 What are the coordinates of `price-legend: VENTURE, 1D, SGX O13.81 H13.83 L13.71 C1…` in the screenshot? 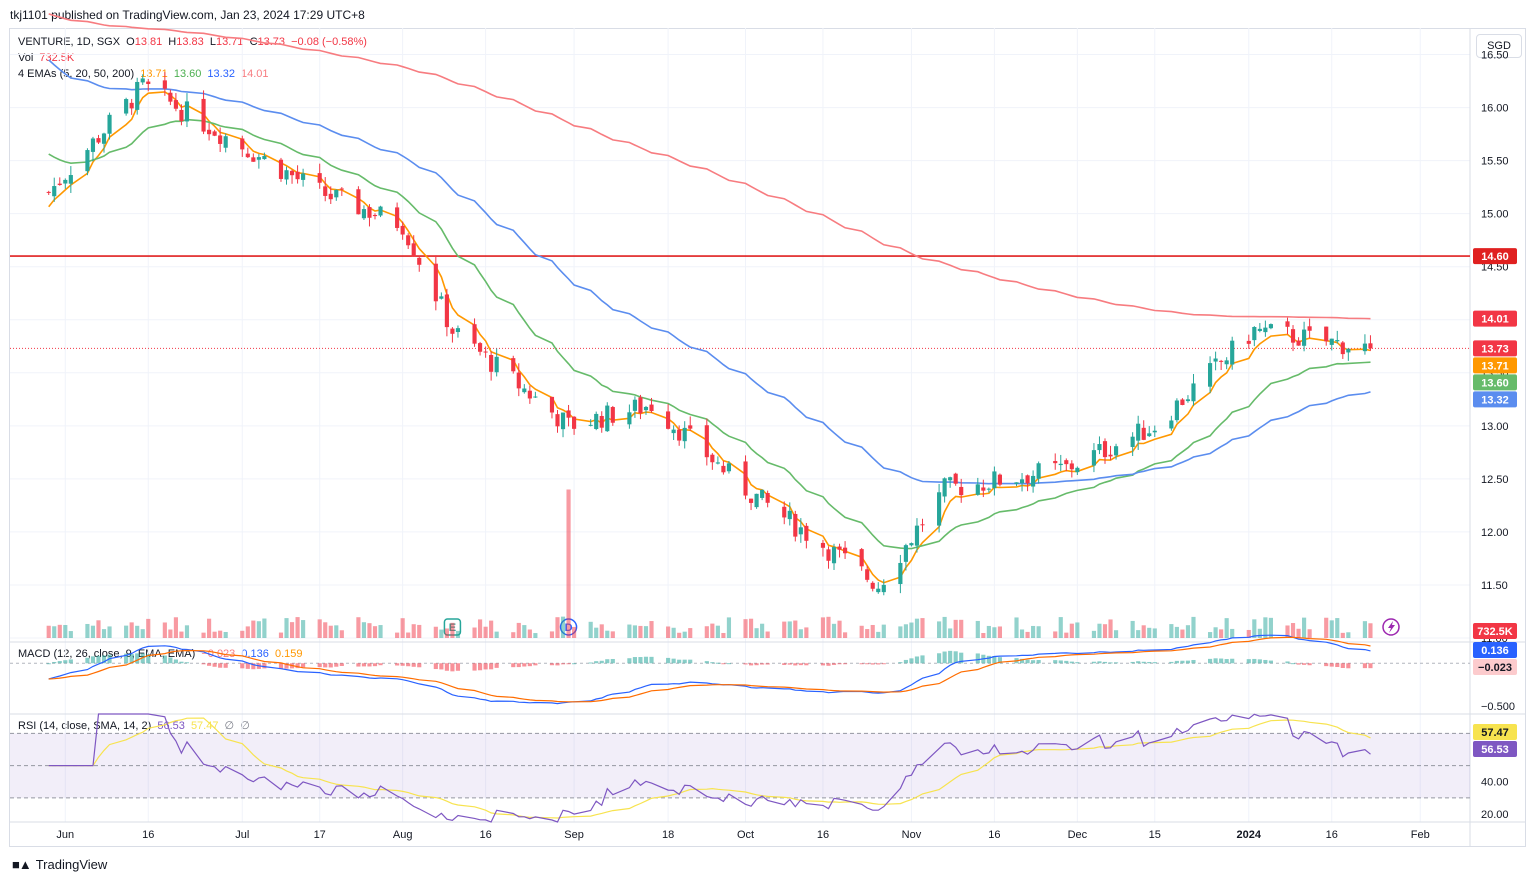 It's located at (194, 42).